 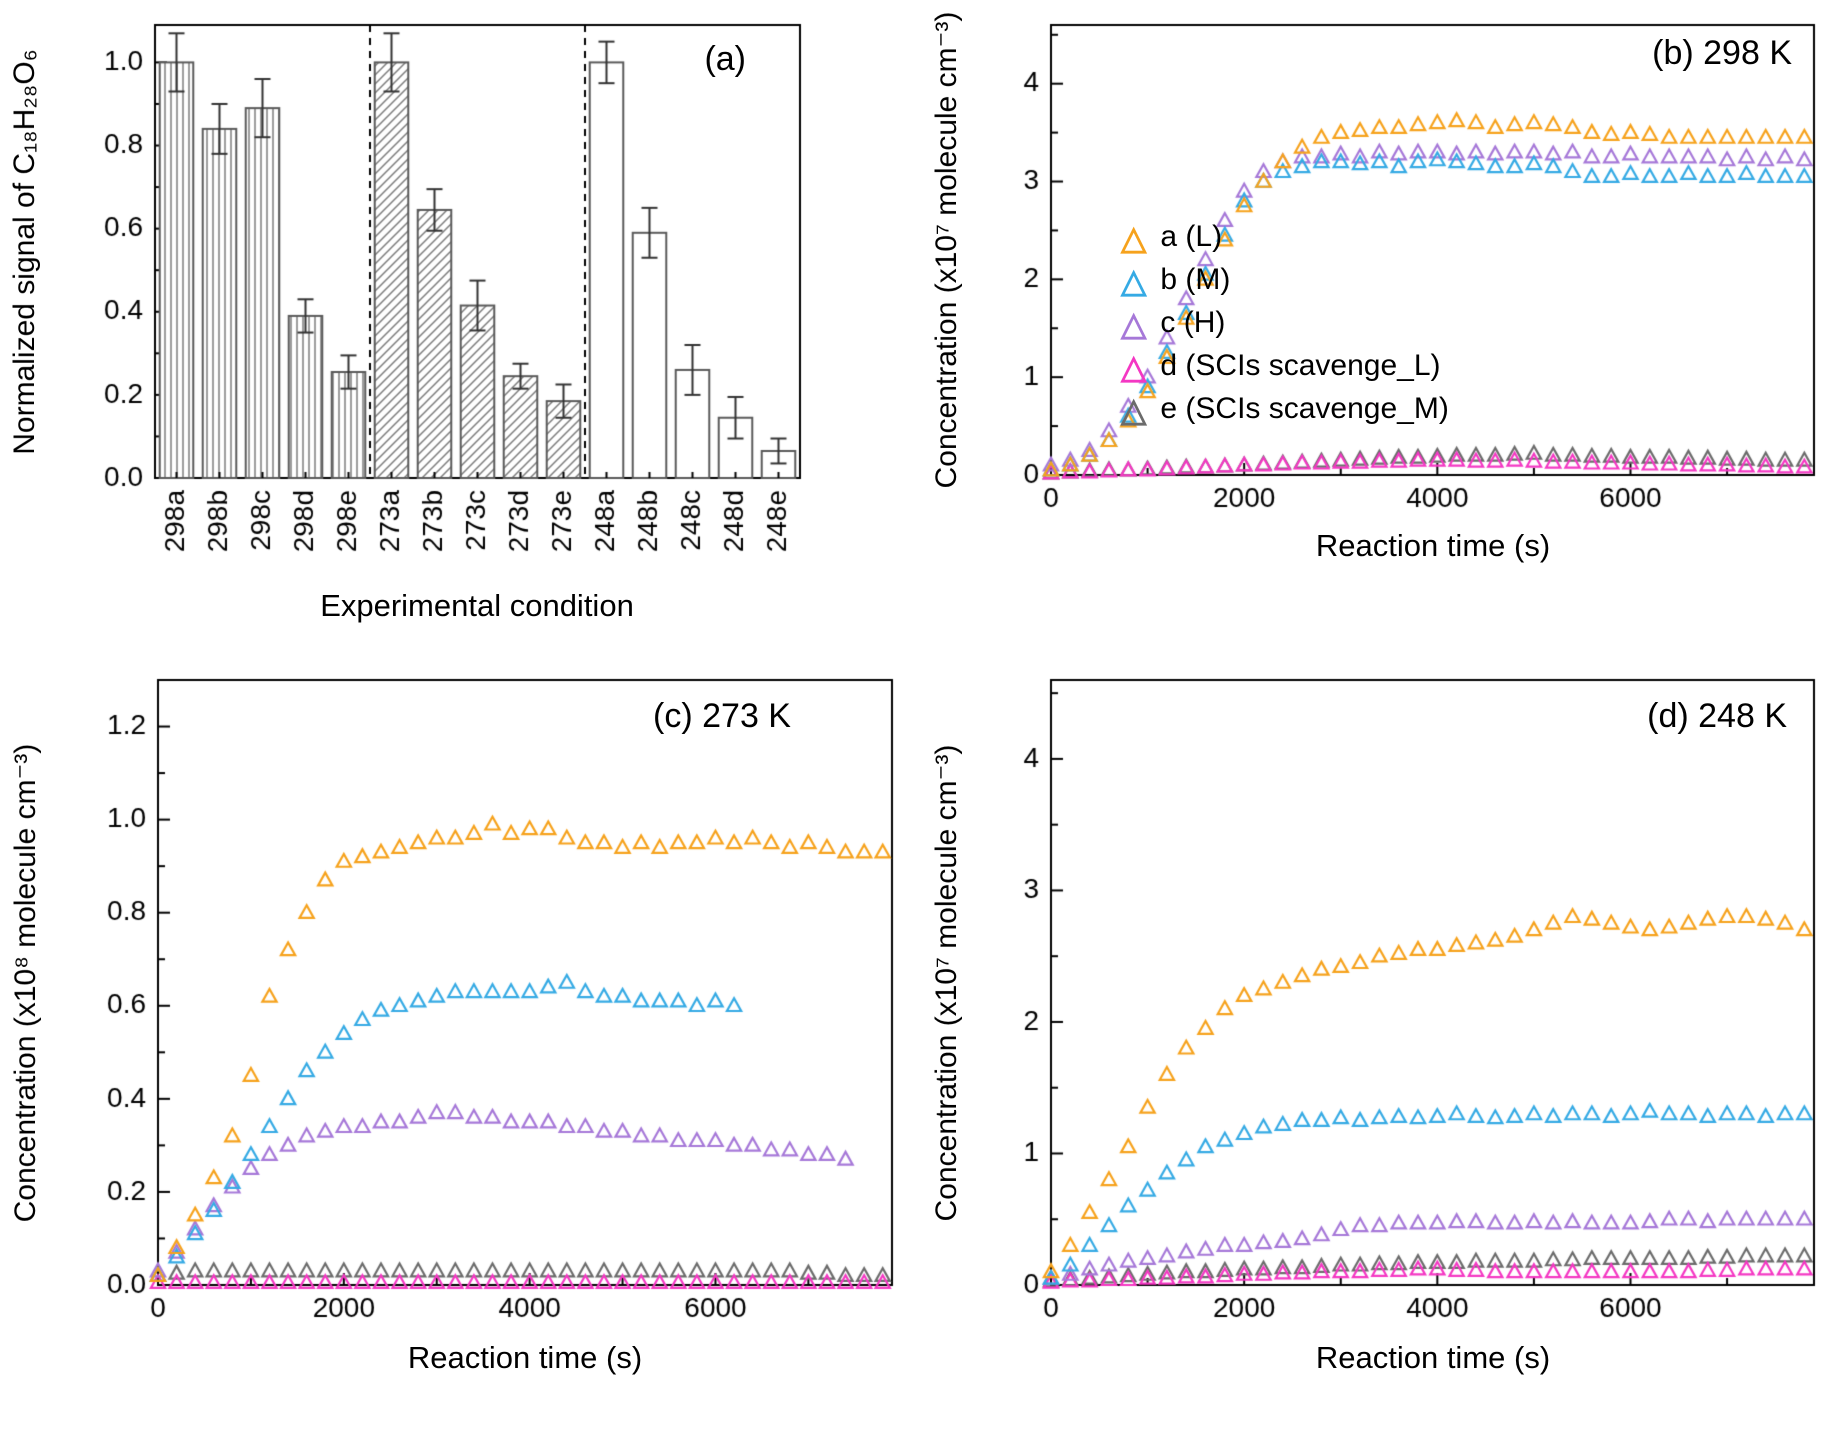 What do you see at coordinates (946, 983) in the screenshot?
I see `panel-d-y-axis-label: Concentration (x10⁷ molecule cm⁻³)` at bounding box center [946, 983].